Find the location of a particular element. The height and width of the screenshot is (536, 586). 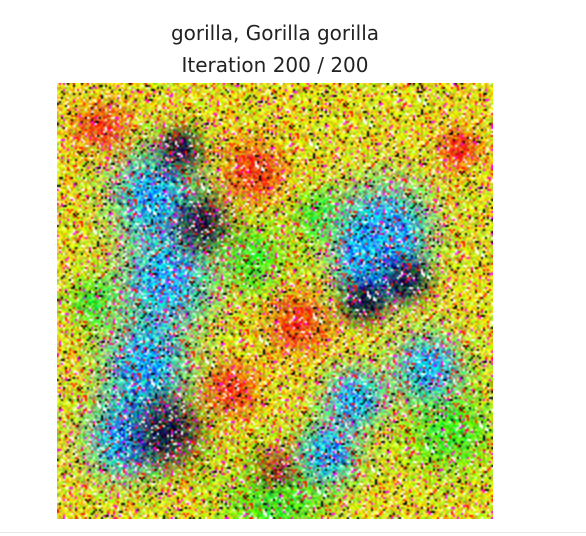

figure-title: gorilla, Gorilla gorilla is located at coordinates (275, 33).